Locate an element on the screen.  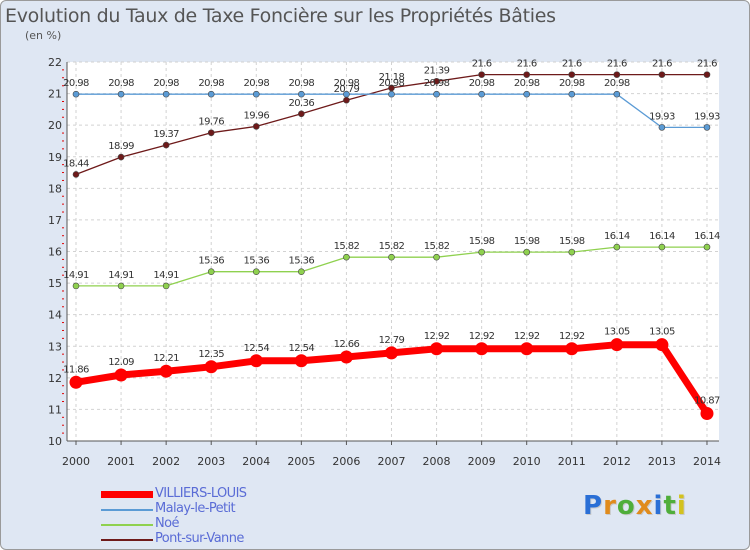
x-tick-label: 2013 is located at coordinates (662, 461).